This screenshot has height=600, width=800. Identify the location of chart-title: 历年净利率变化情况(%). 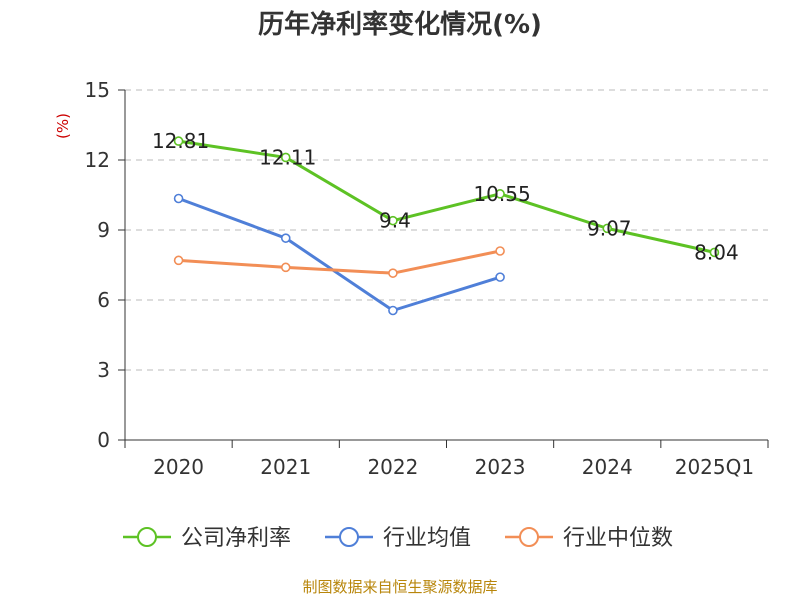
(400, 24).